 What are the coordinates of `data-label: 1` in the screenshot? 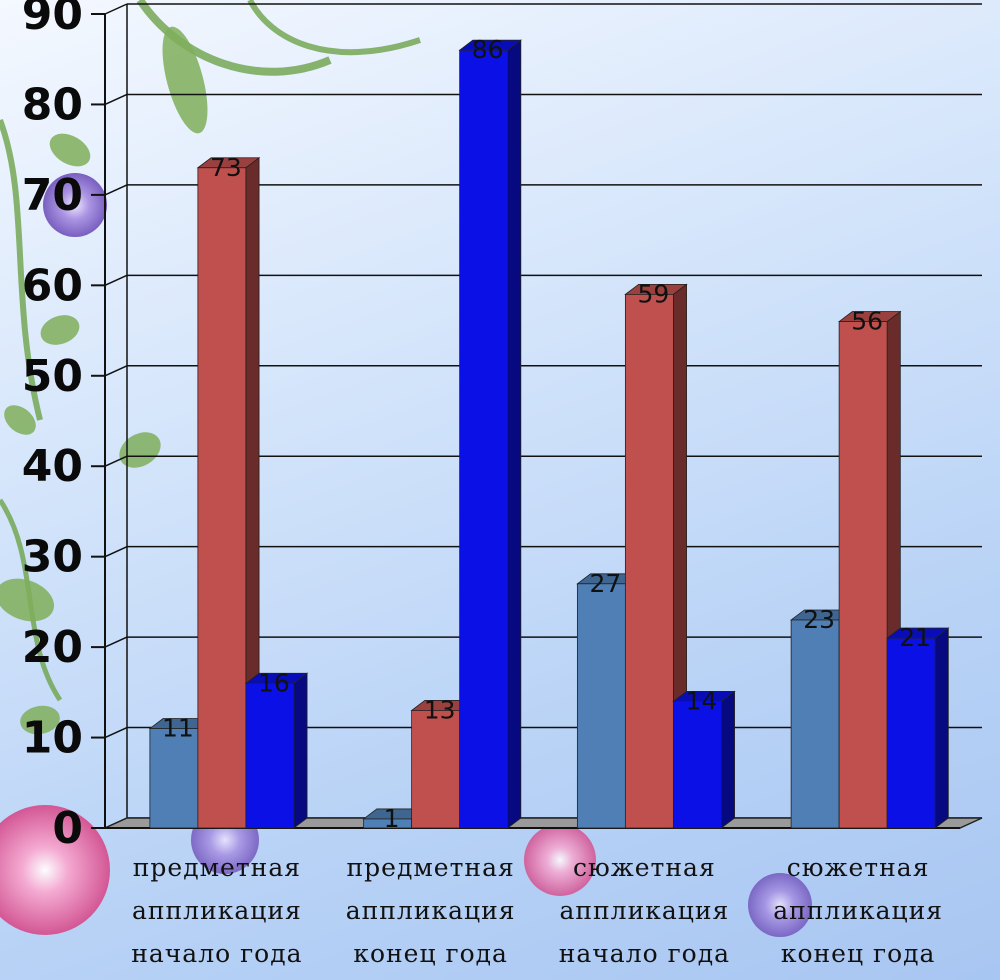 It's located at (392, 818).